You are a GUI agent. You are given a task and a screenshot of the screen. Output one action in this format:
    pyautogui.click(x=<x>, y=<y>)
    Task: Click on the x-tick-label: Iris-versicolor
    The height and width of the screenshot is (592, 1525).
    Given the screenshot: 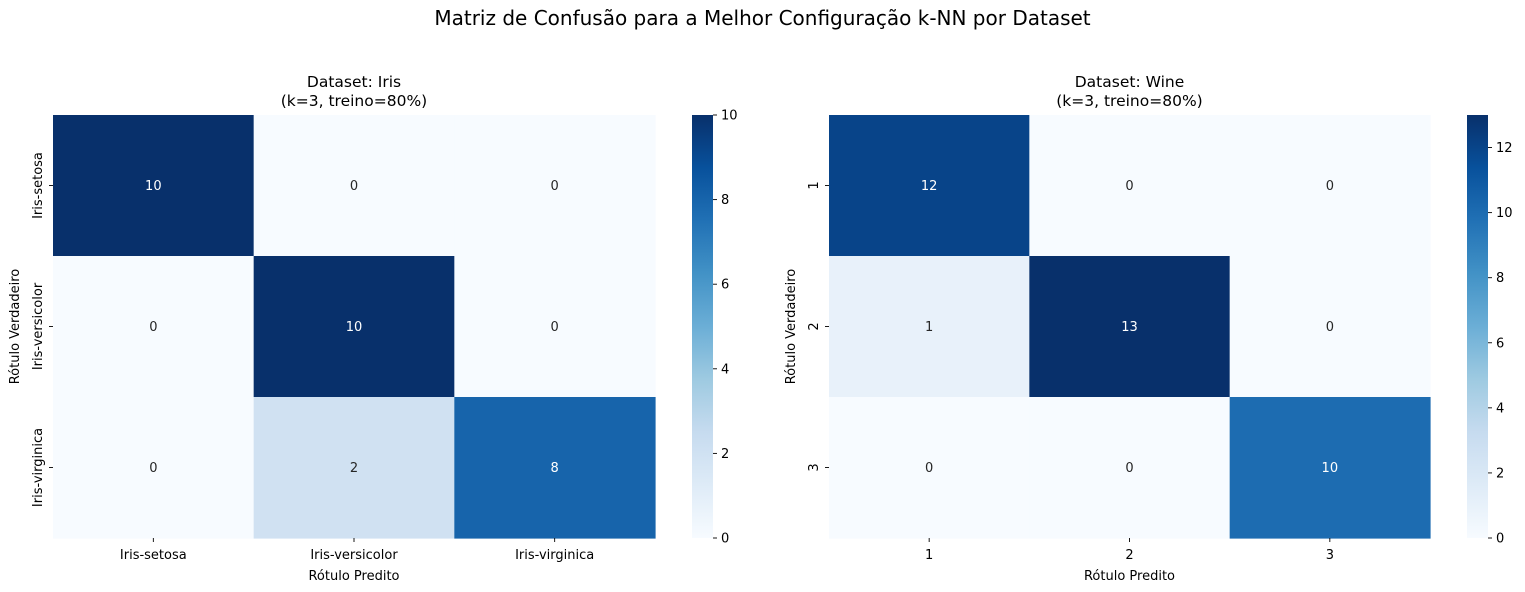 What is the action you would take?
    pyautogui.click(x=354, y=555)
    